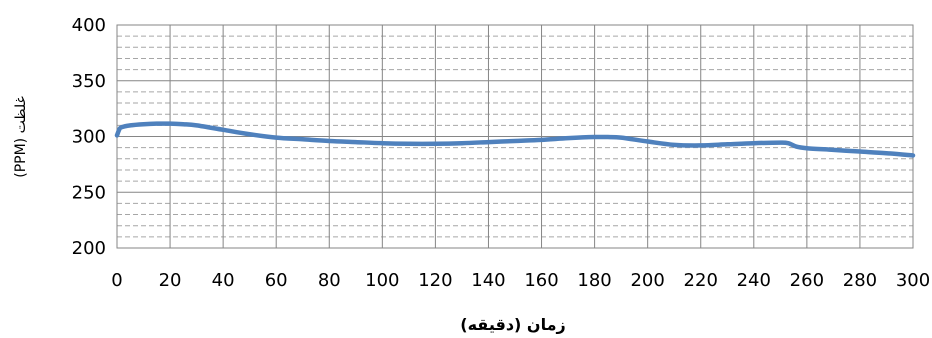 The image size is (932, 338). What do you see at coordinates (89, 81) in the screenshot?
I see `y-tick-label: 350` at bounding box center [89, 81].